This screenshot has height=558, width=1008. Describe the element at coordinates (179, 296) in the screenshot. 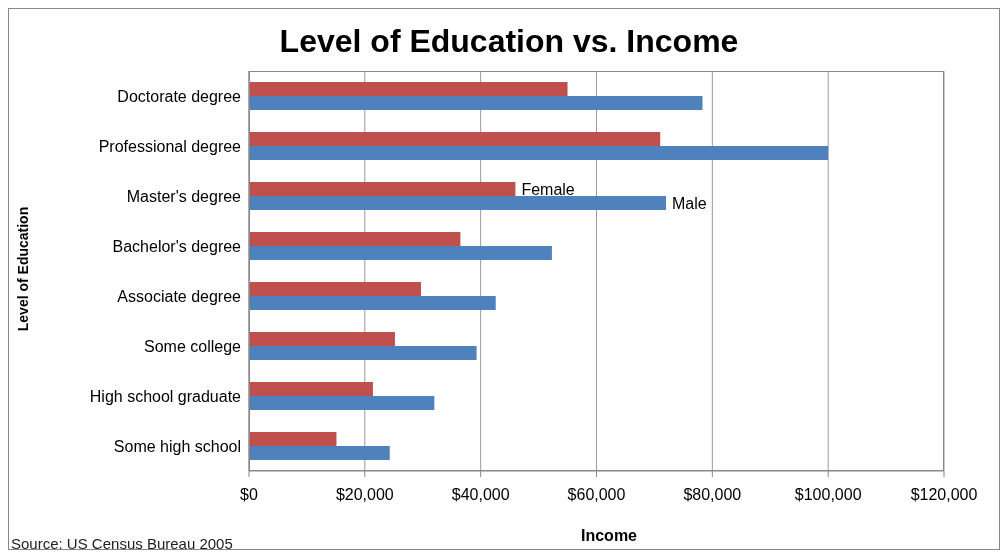

I see `y-tick-label: Associate degree` at that location.